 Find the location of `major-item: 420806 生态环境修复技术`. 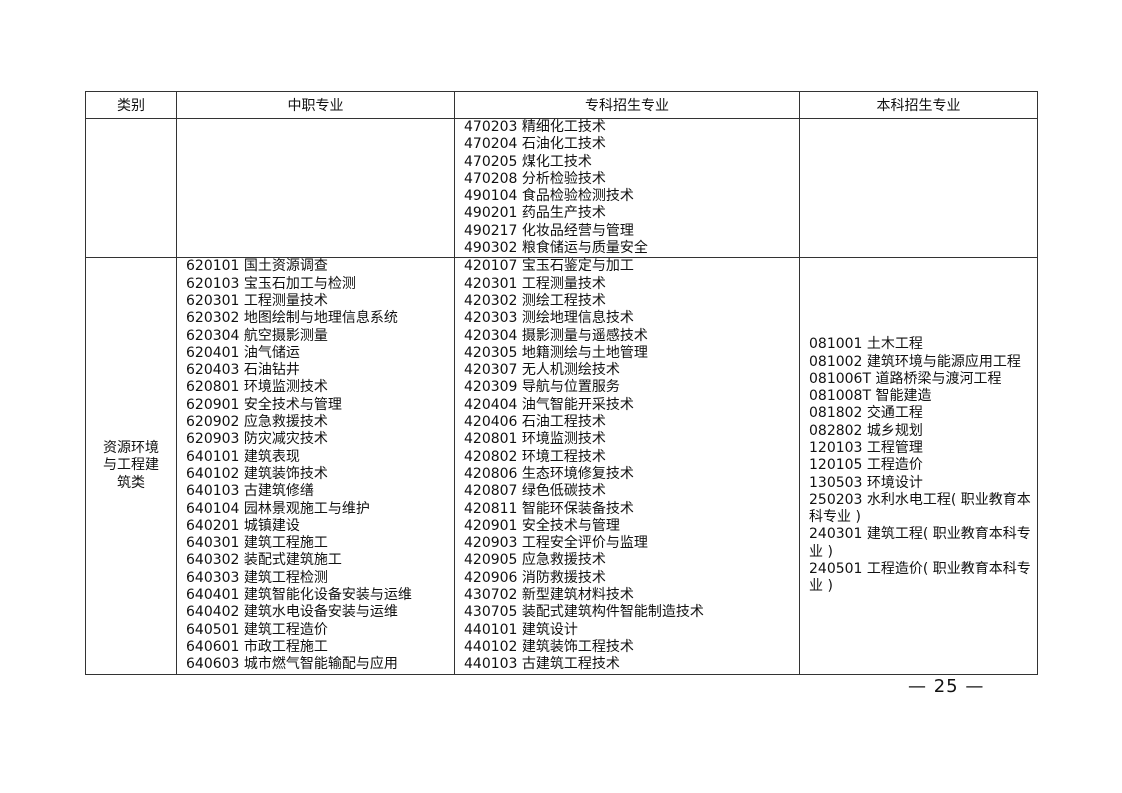

major-item: 420806 生态环境修复技术 is located at coordinates (549, 473).